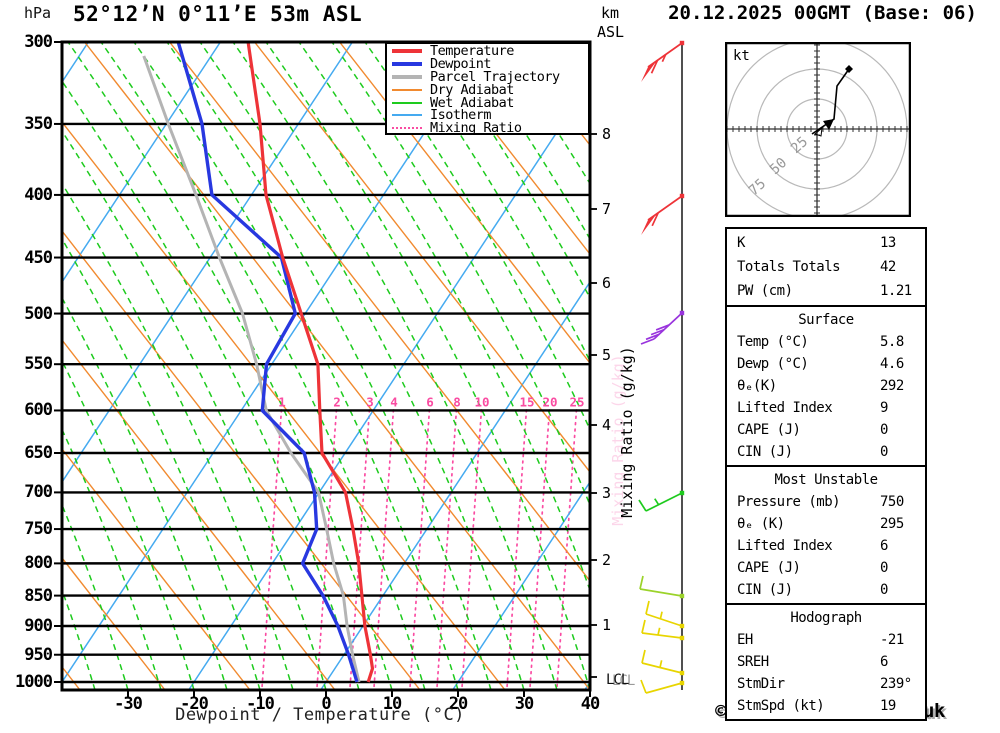 The width and height of the screenshot is (1000, 733). Describe the element at coordinates (461, 115) in the screenshot. I see `legend-label: Isotherm` at that location.